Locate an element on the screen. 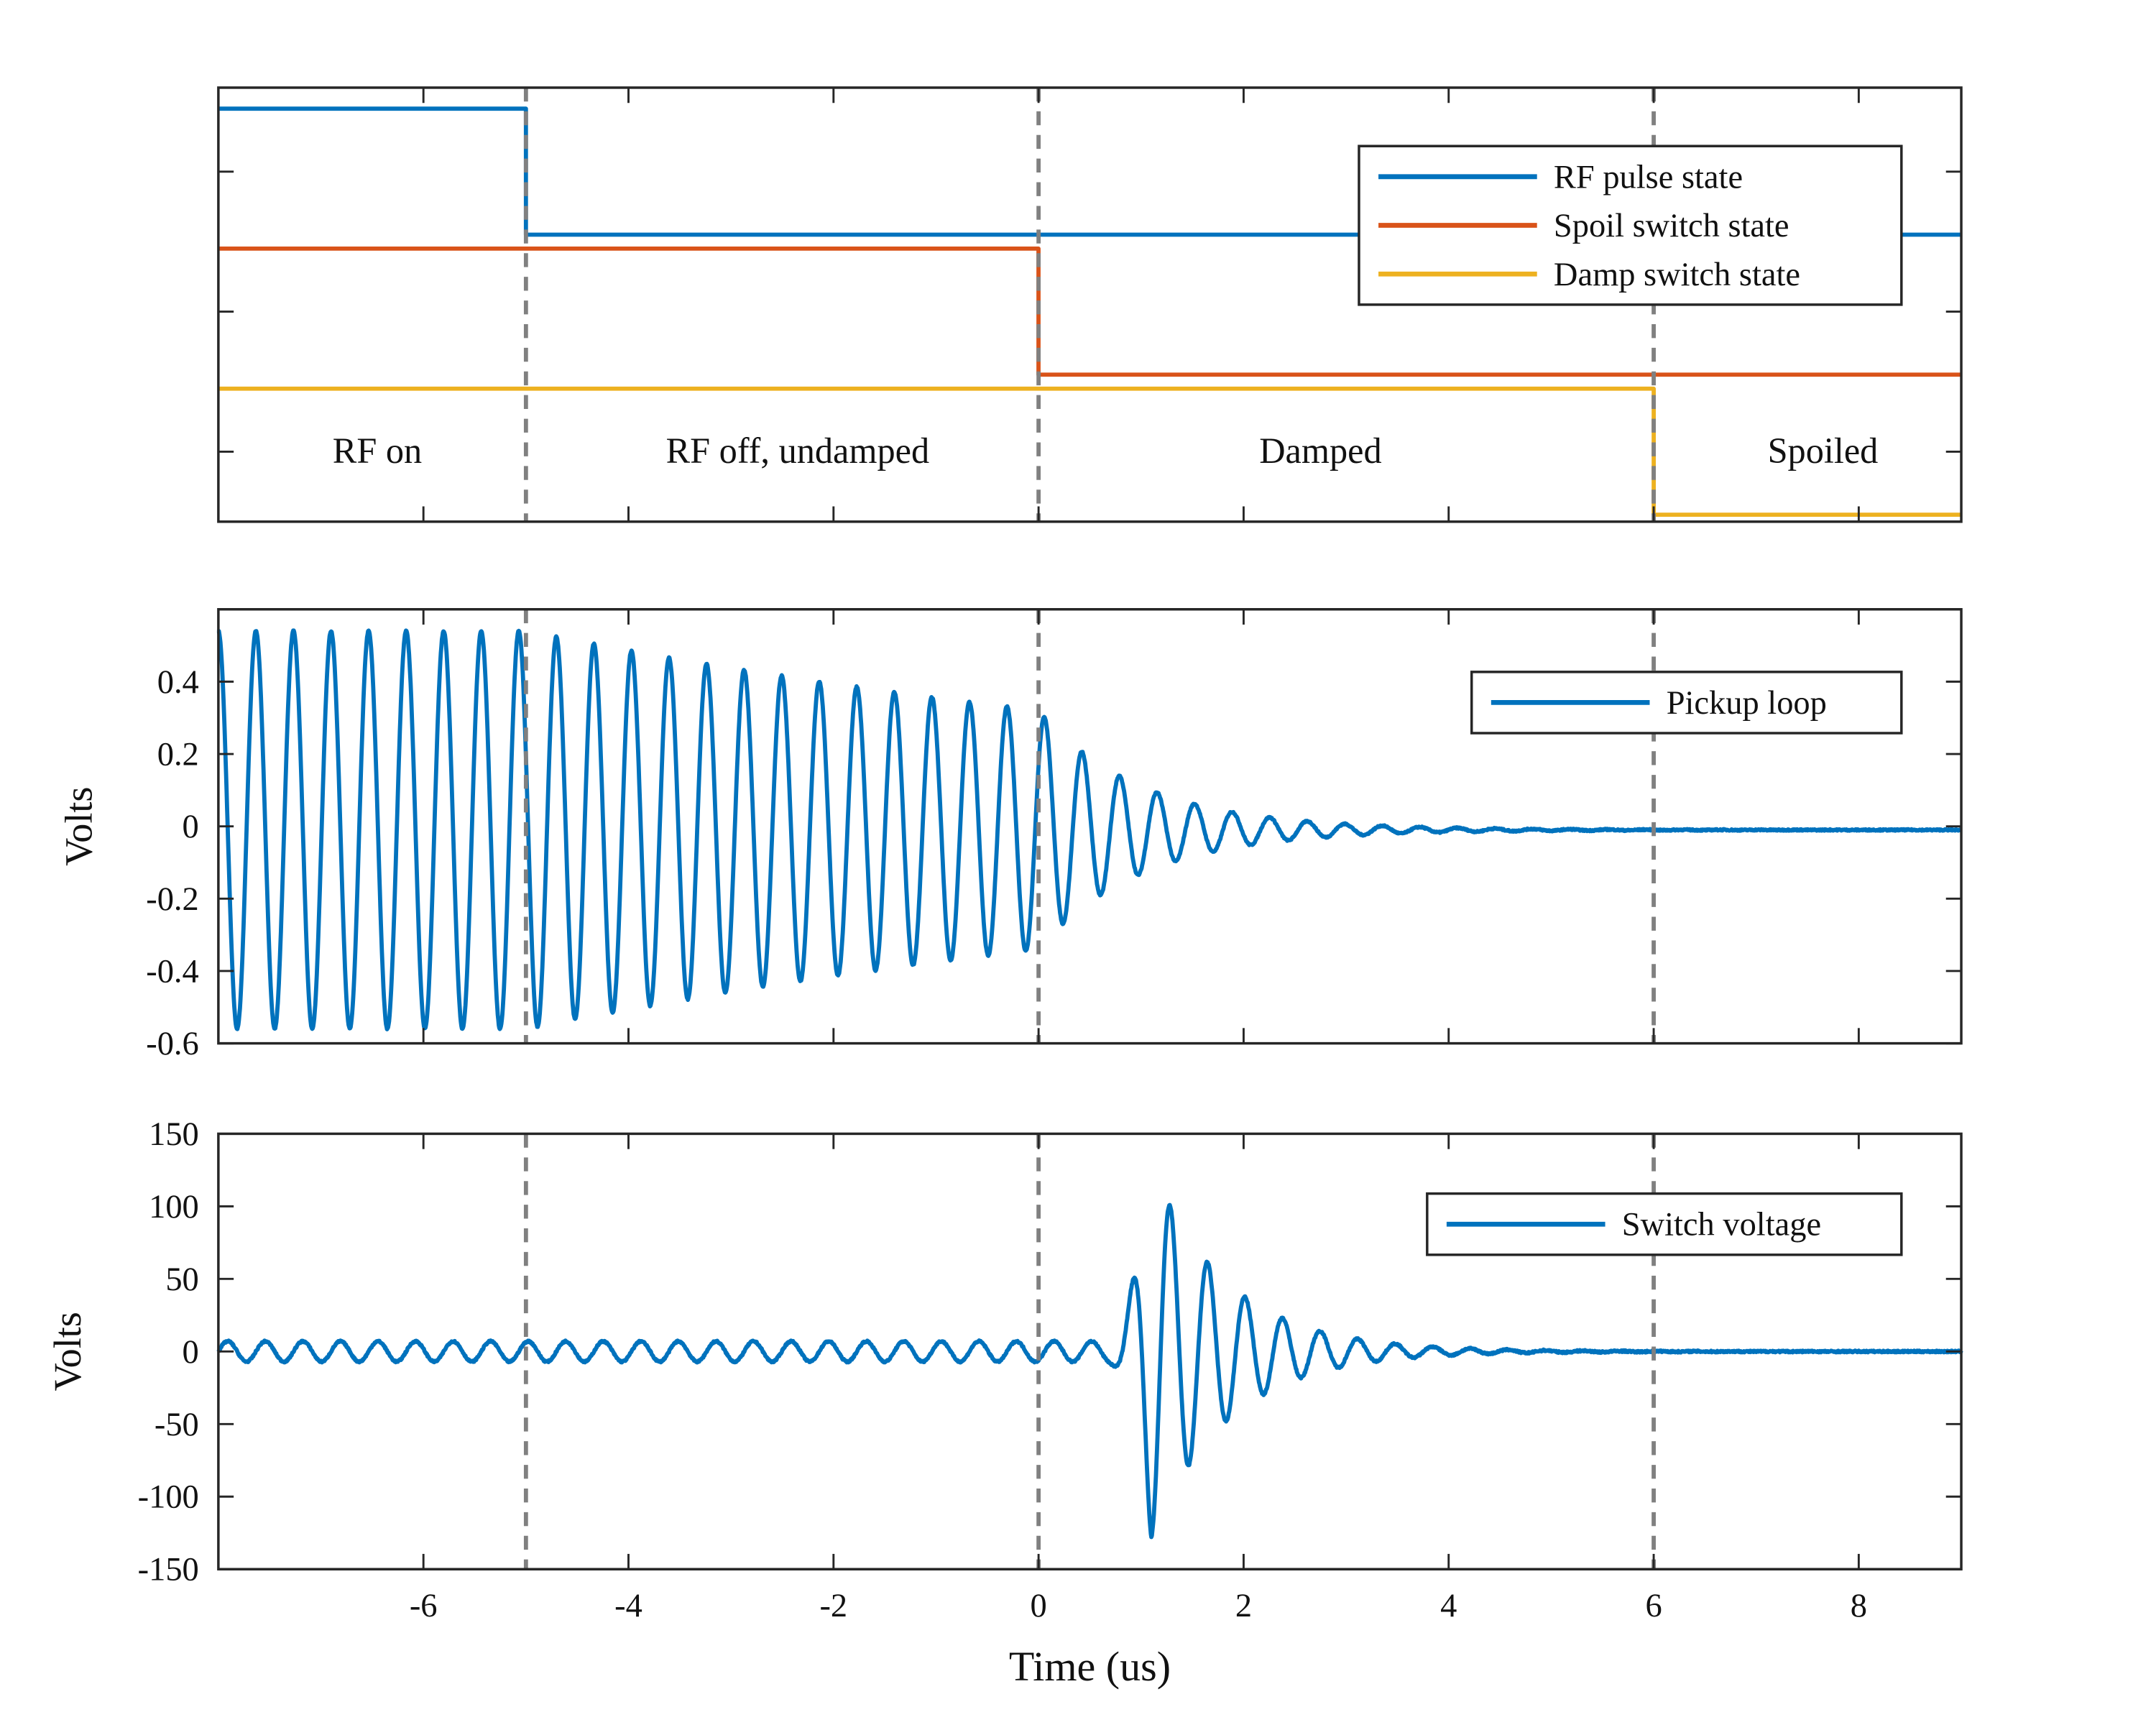  region-label: Spoiled is located at coordinates (1824, 451).